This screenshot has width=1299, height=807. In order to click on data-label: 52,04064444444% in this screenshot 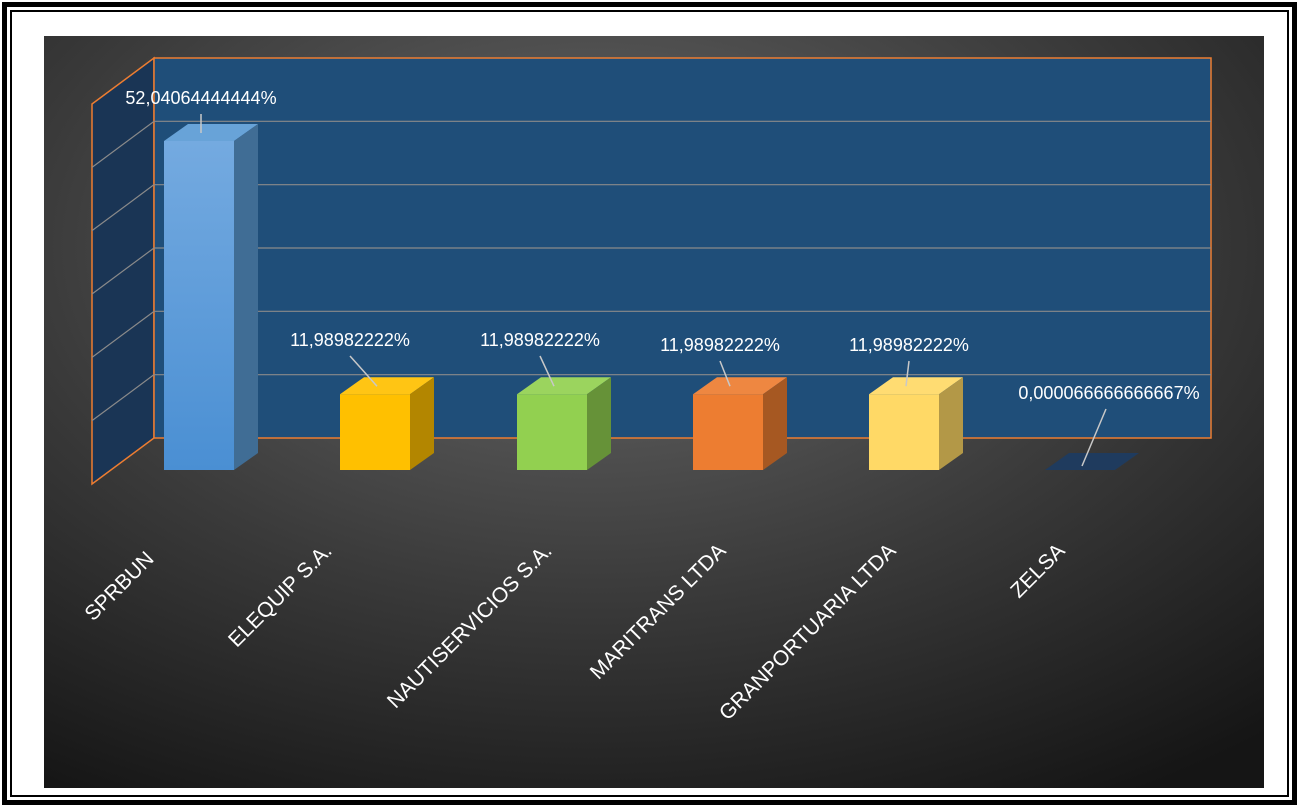, I will do `click(200, 98)`.